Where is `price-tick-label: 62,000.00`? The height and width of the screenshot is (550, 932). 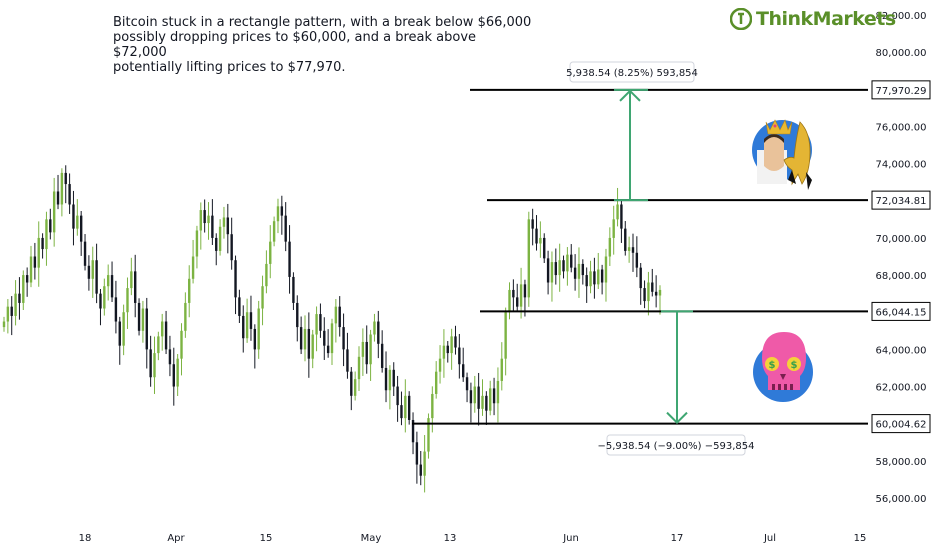 price-tick-label: 62,000.00 is located at coordinates (901, 388).